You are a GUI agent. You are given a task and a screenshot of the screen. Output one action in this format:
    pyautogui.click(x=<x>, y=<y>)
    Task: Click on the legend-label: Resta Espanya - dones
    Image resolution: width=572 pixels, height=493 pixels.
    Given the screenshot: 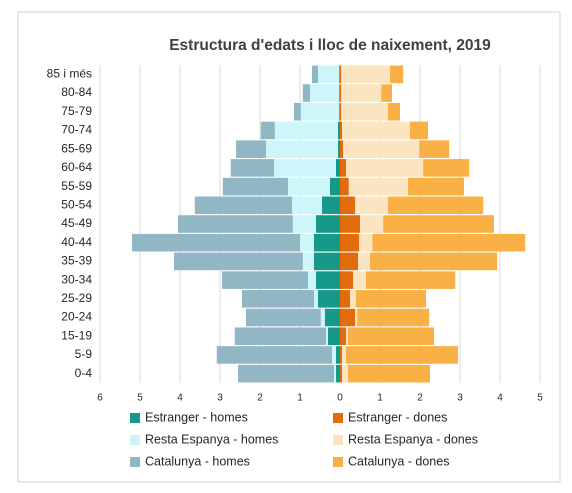 What is the action you would take?
    pyautogui.click(x=413, y=439)
    